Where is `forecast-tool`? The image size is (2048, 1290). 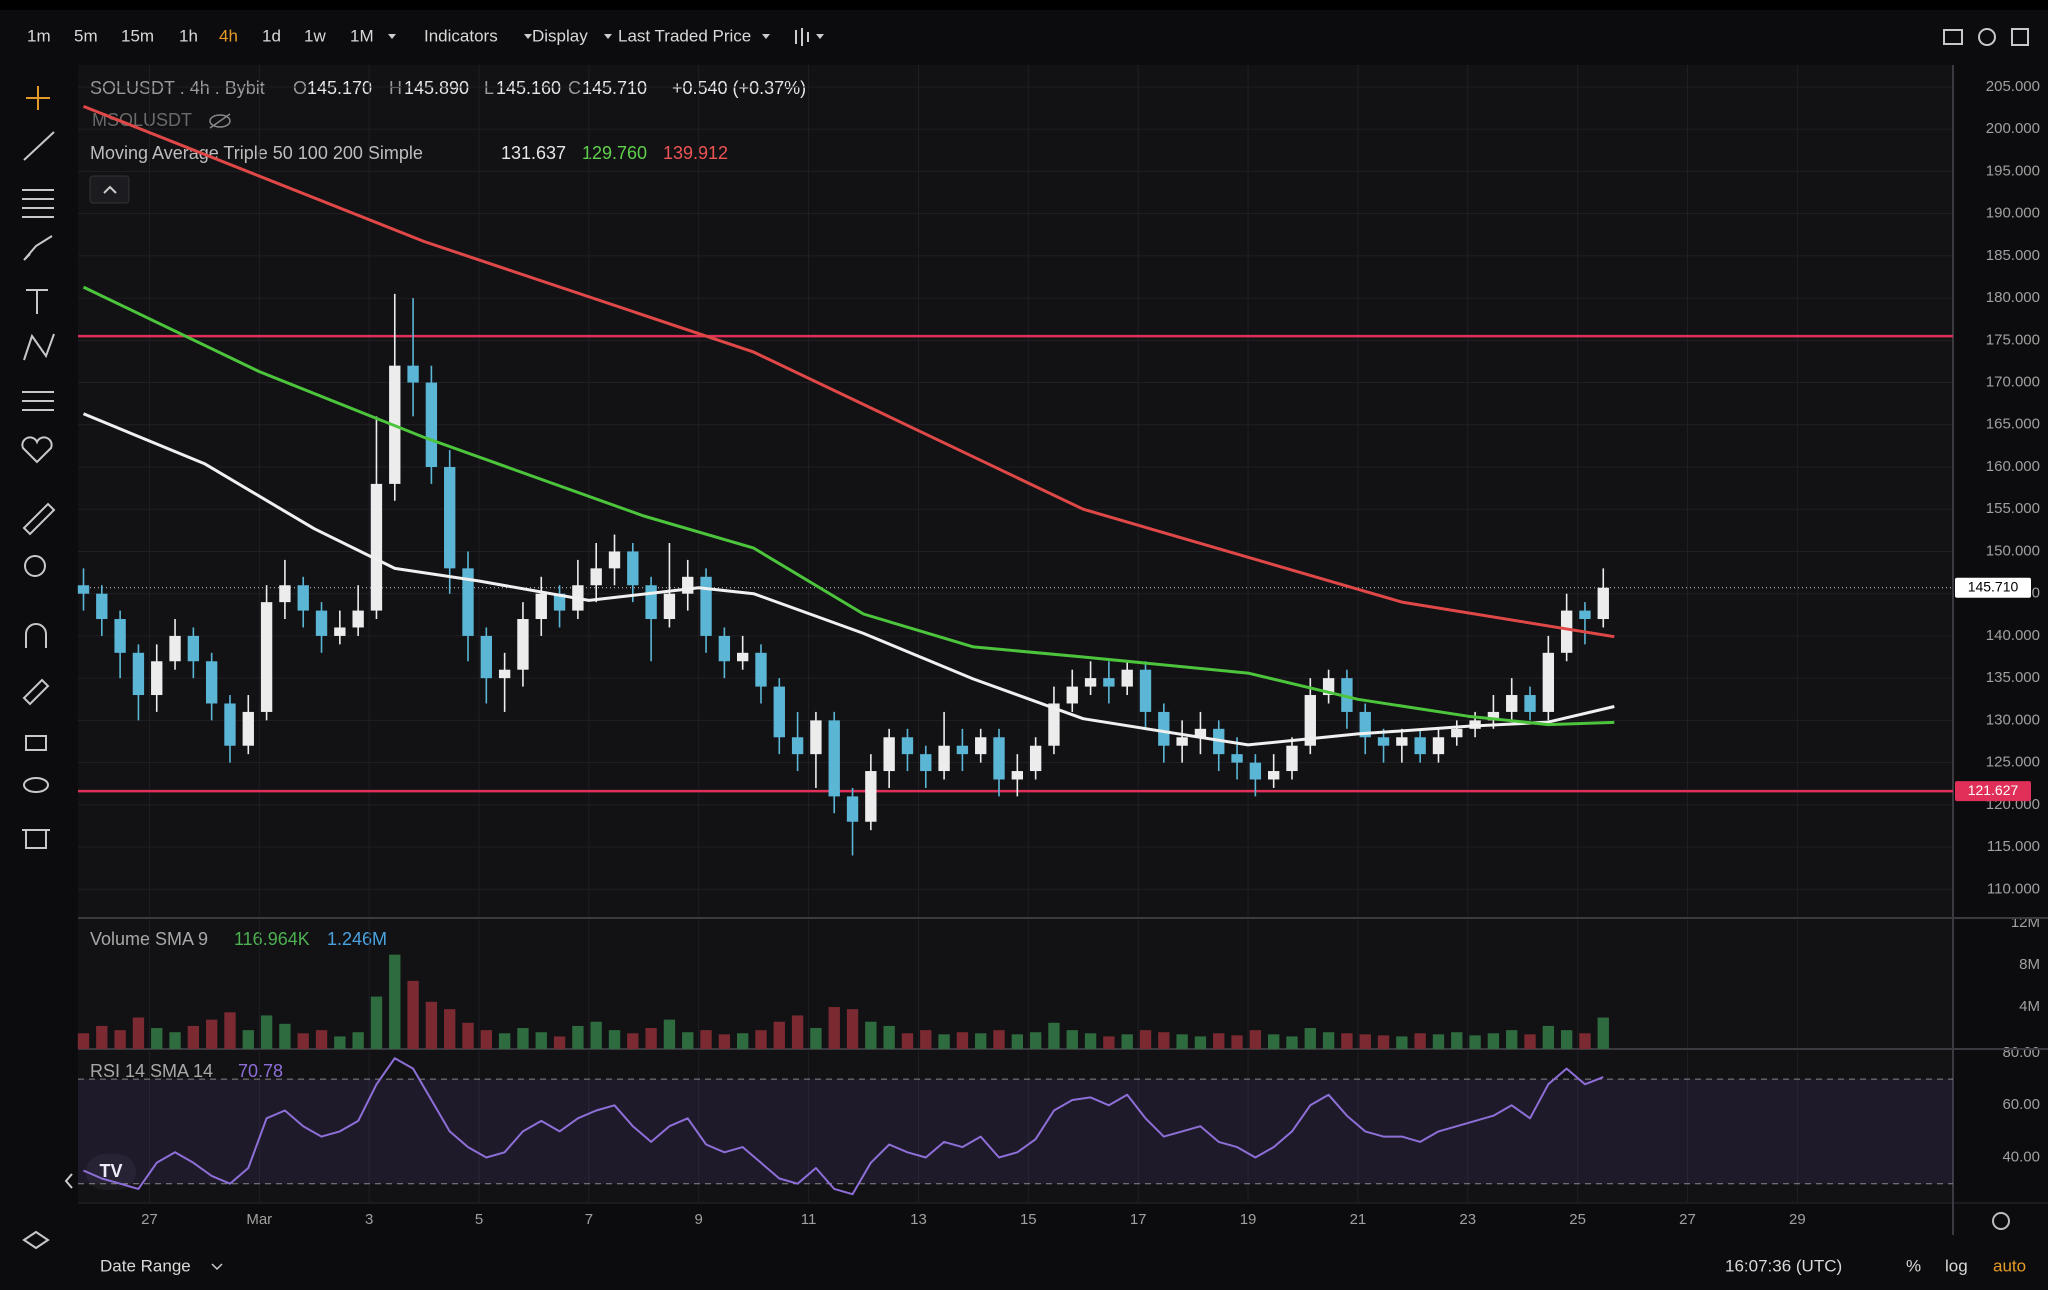 forecast-tool is located at coordinates (38, 401).